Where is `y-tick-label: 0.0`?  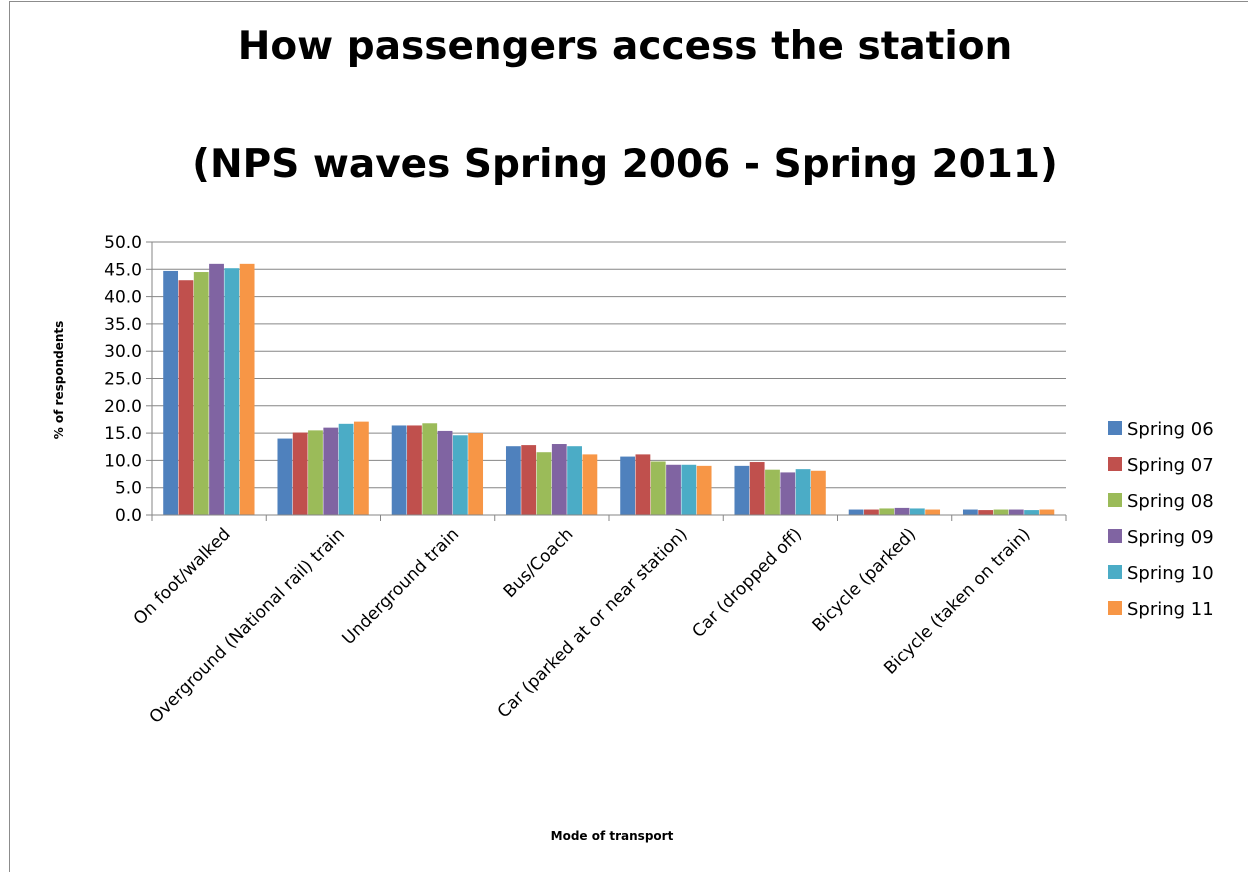 y-tick-label: 0.0 is located at coordinates (128, 516).